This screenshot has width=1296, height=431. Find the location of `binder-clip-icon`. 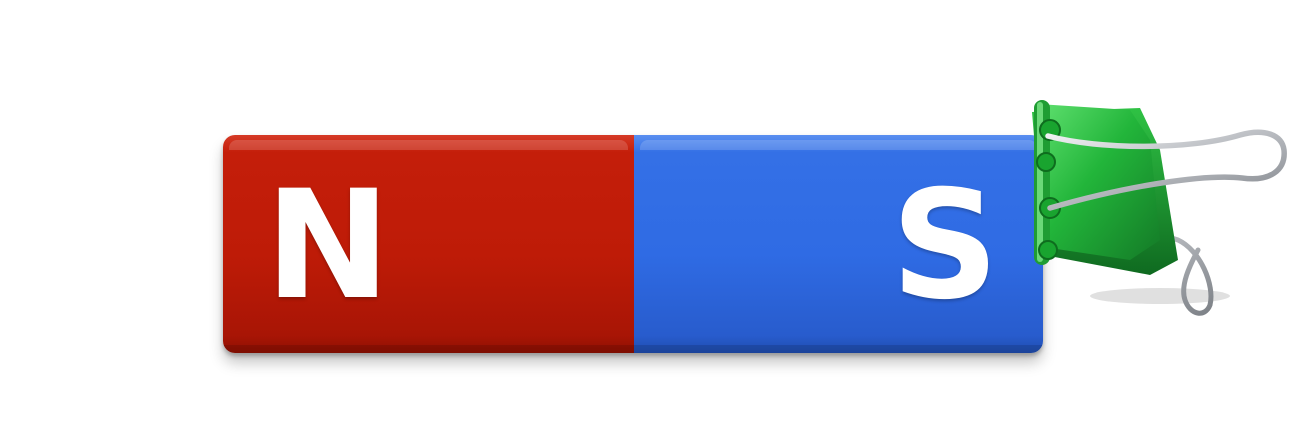

binder-clip-icon is located at coordinates (1159, 208).